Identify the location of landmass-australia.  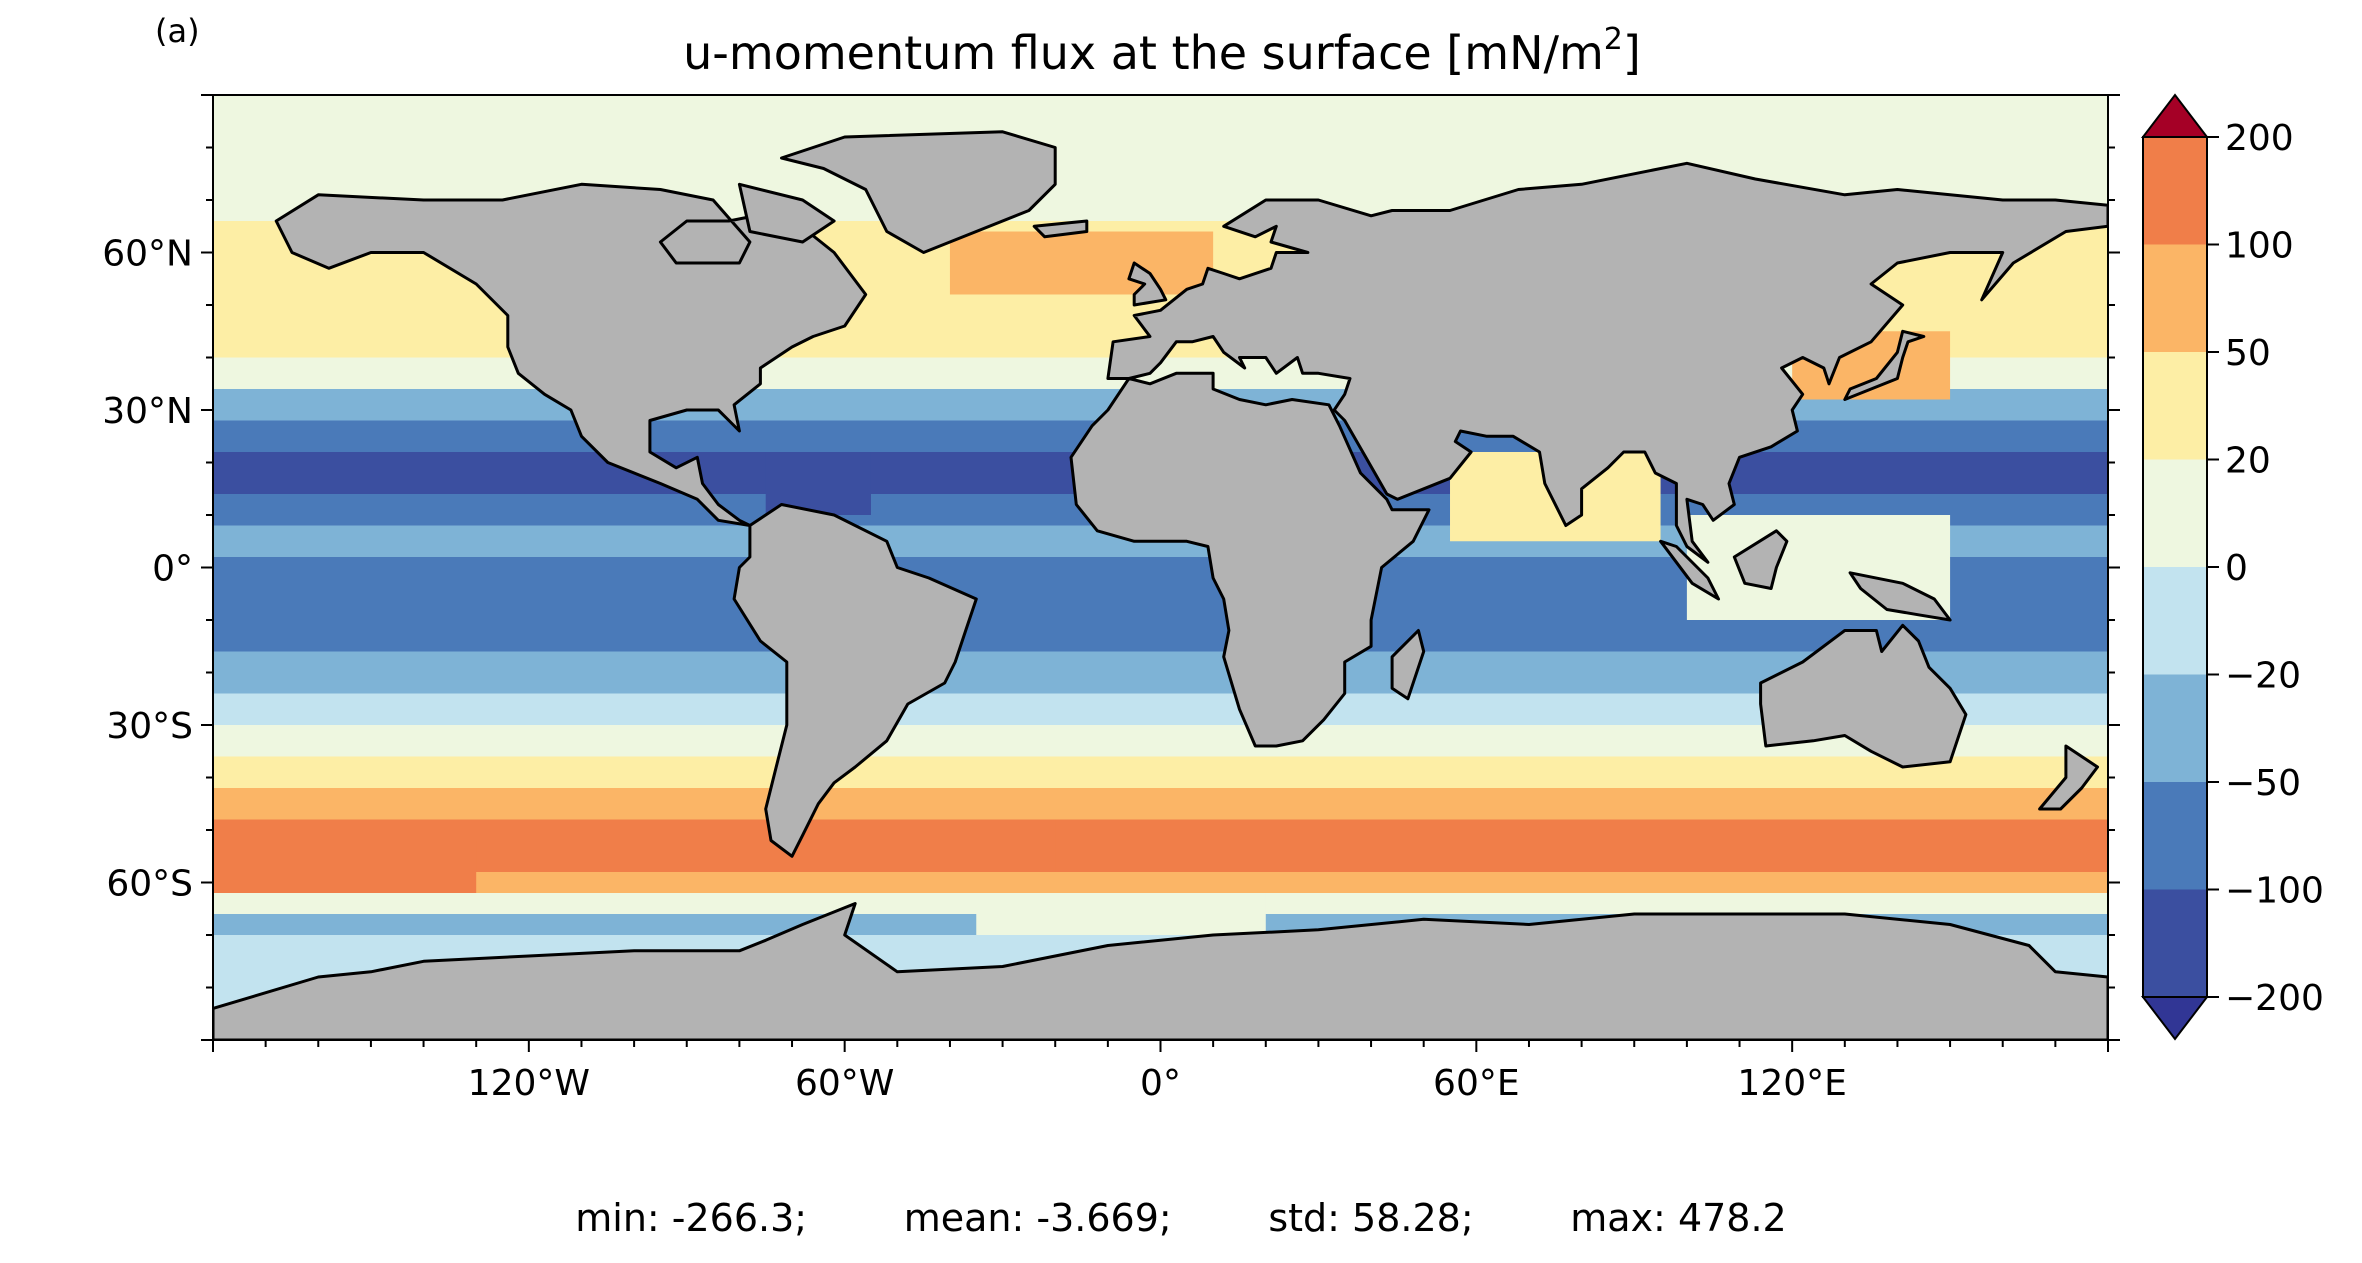
(1863, 696).